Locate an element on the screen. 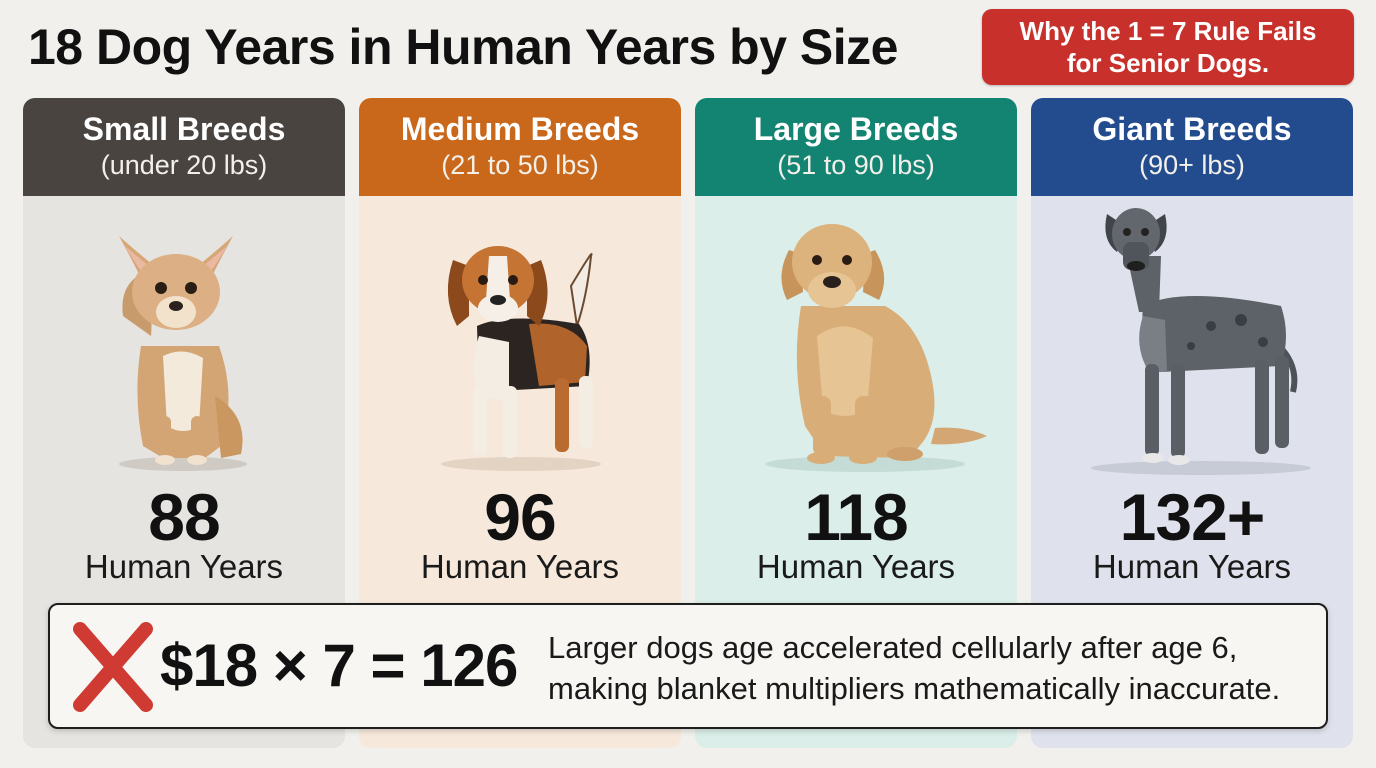 The height and width of the screenshot is (768, 1376). card-header: Giant Breeds (90+ lbs) is located at coordinates (1192, 147).